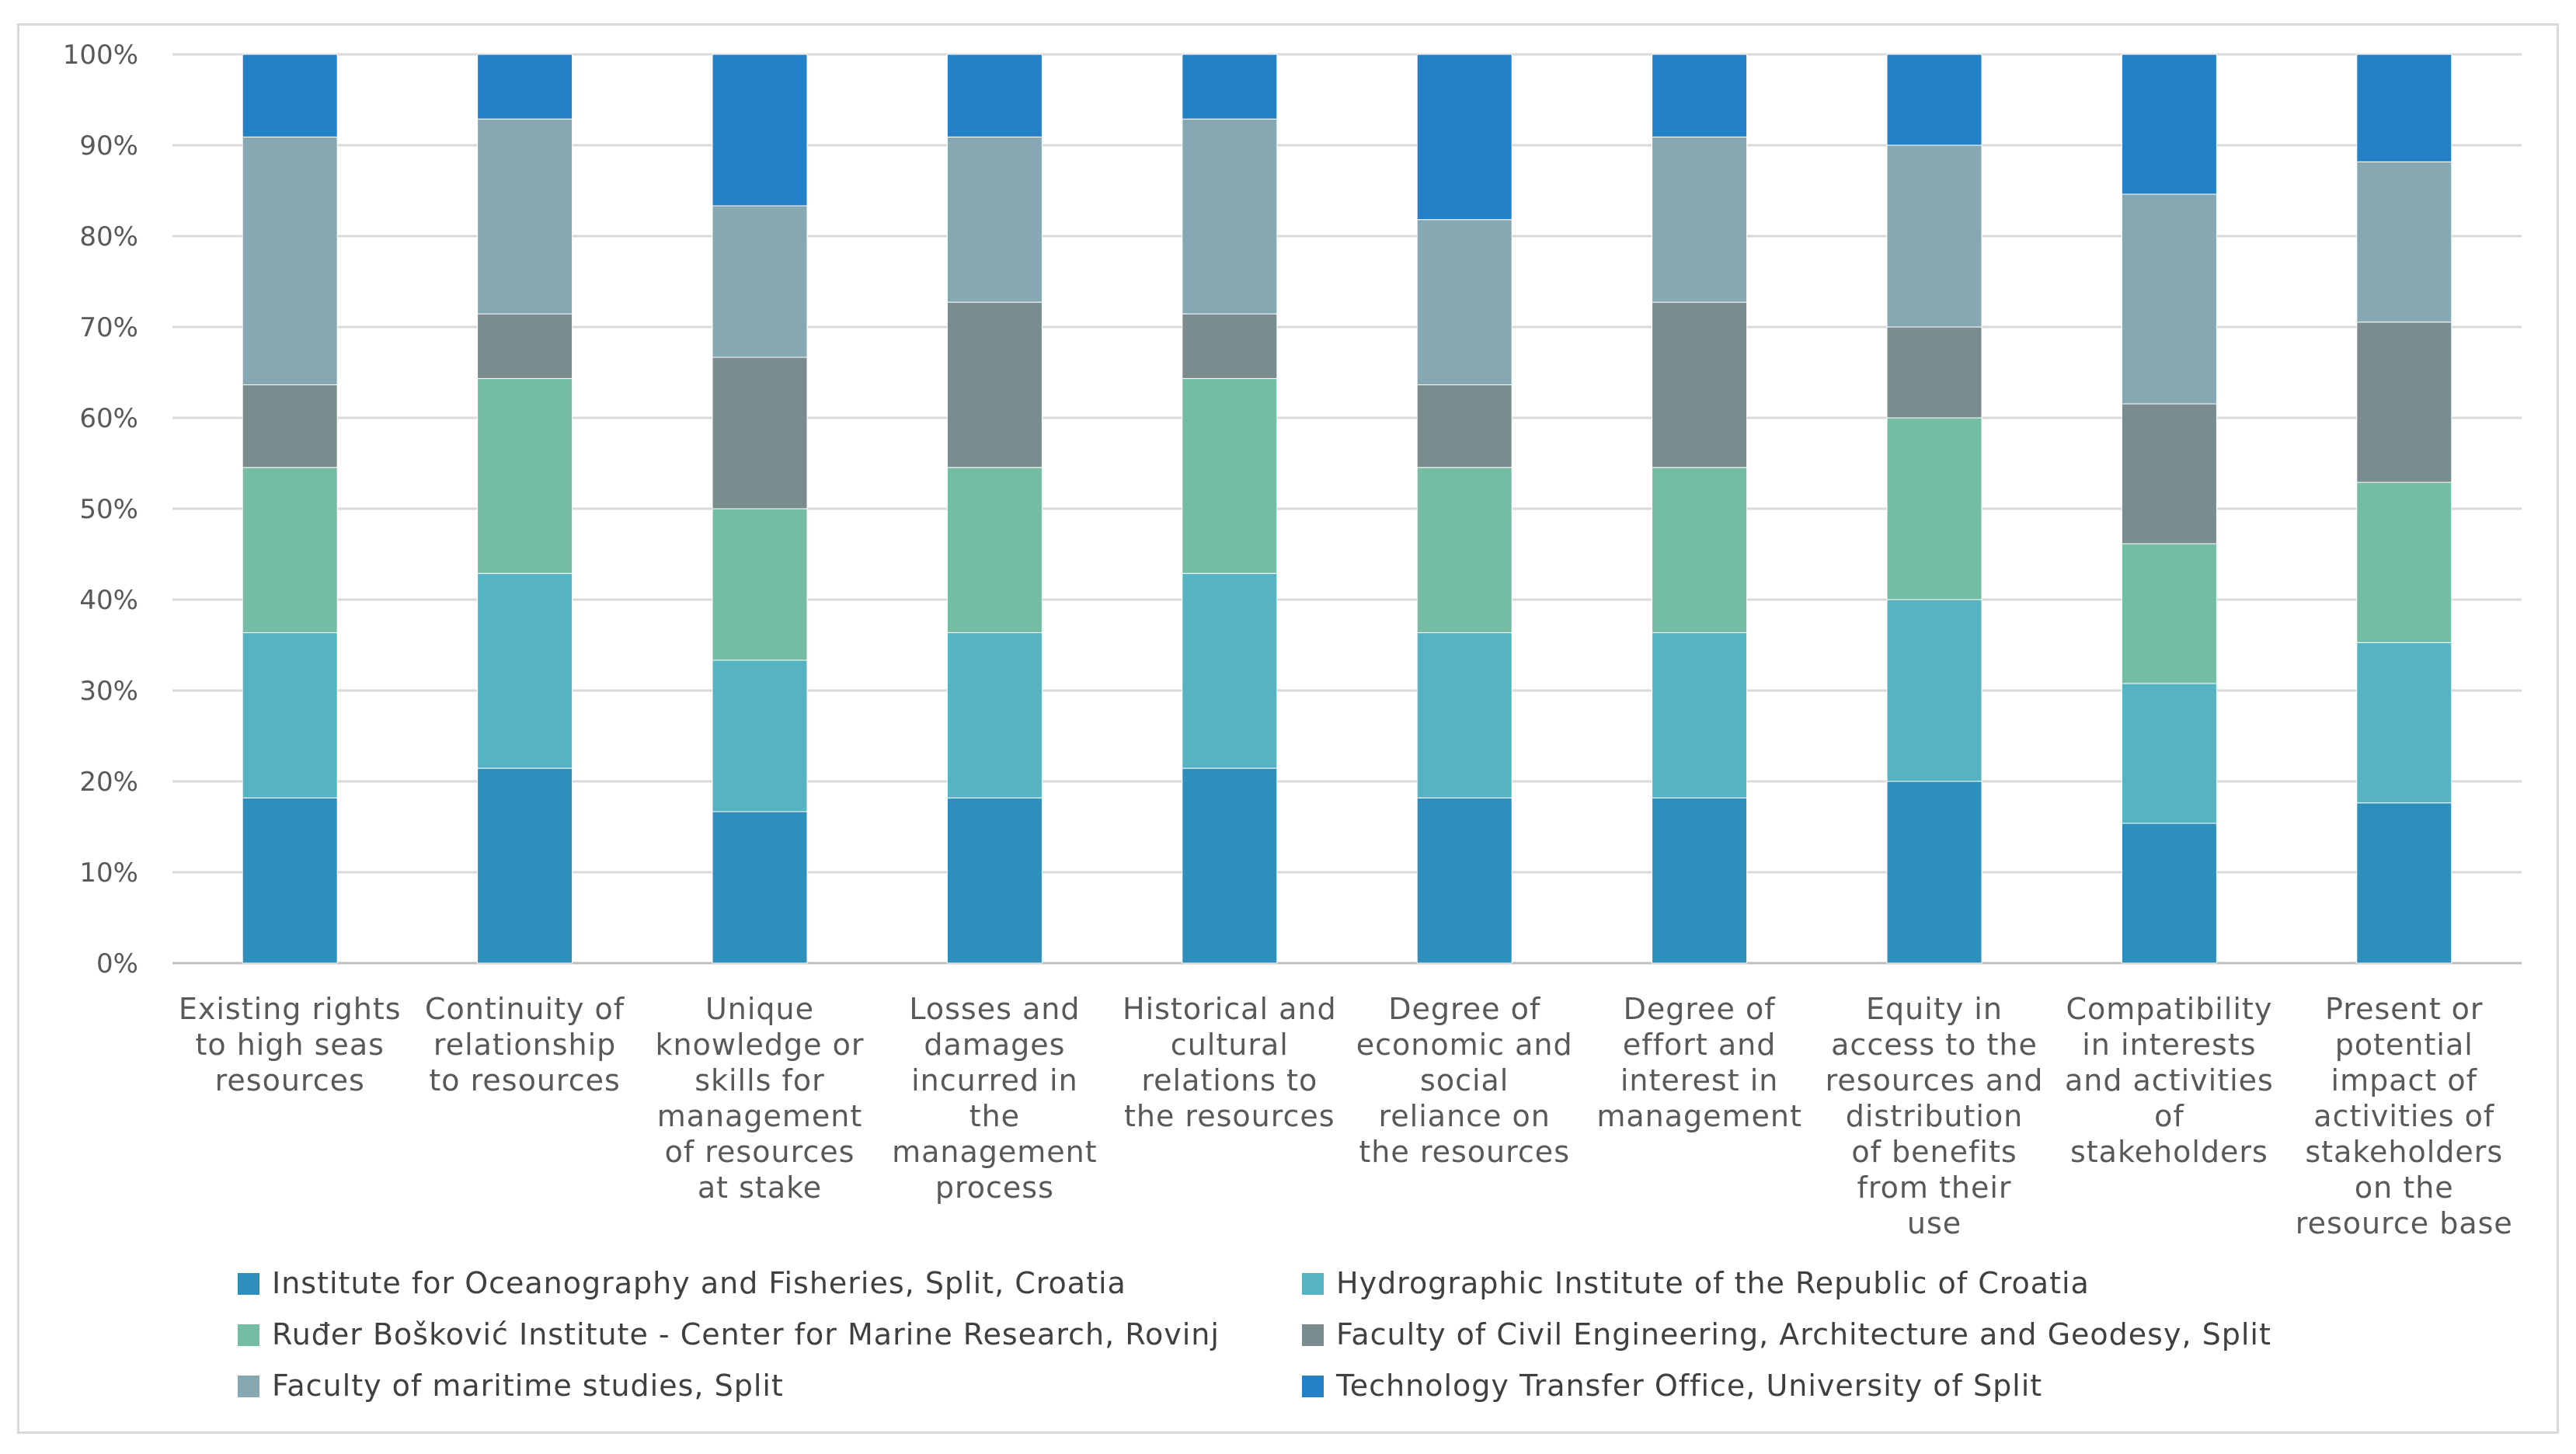 Image resolution: width=2576 pixels, height=1454 pixels. I want to click on y-tick-label: 20%, so click(108, 783).